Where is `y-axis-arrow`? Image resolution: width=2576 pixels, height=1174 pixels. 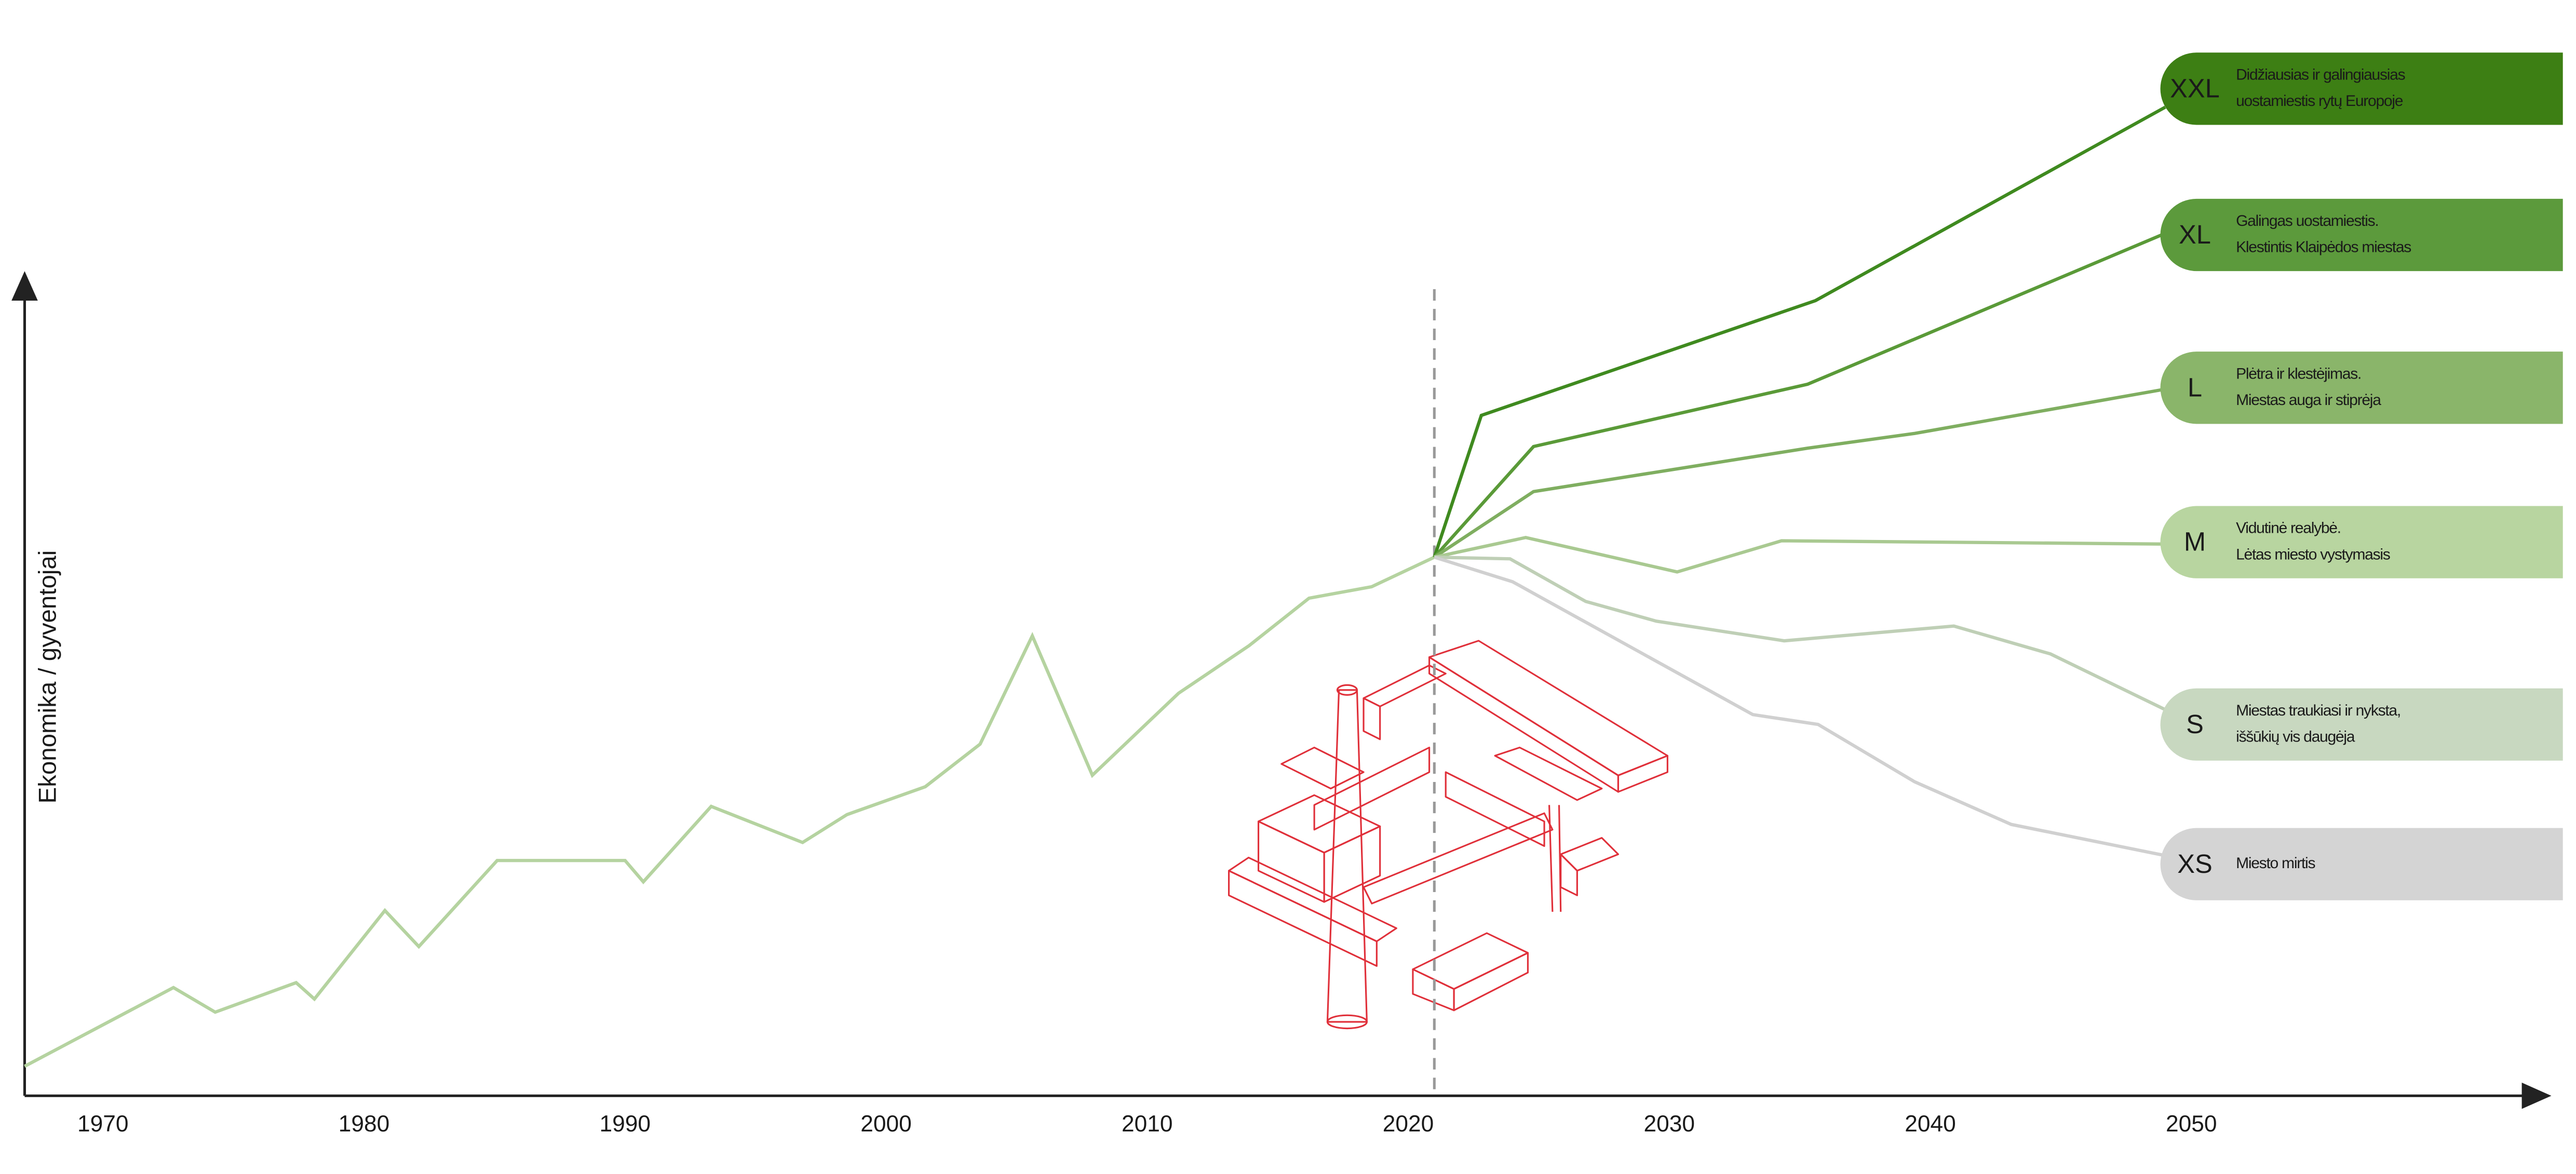
y-axis-arrow is located at coordinates (24, 286).